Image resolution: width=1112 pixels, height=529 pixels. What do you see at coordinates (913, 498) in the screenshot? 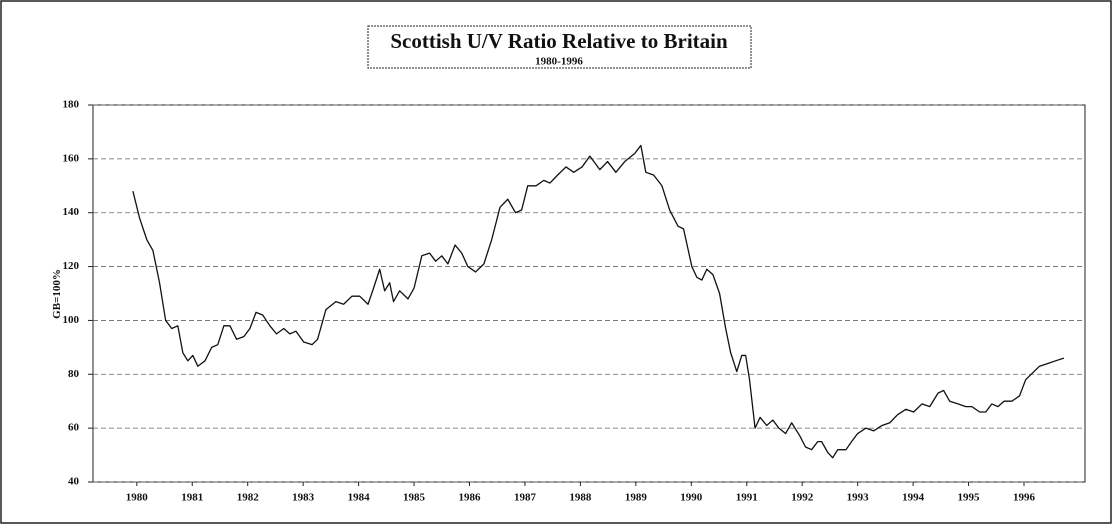
I see `x-tick-label: 1994` at bounding box center [913, 498].